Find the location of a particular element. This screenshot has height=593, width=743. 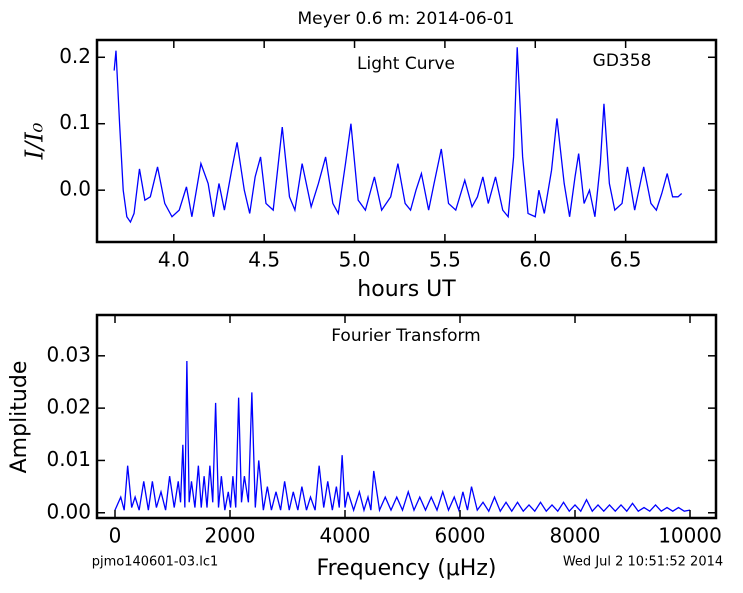

x-tick-label: 4.5 is located at coordinates (264, 260).